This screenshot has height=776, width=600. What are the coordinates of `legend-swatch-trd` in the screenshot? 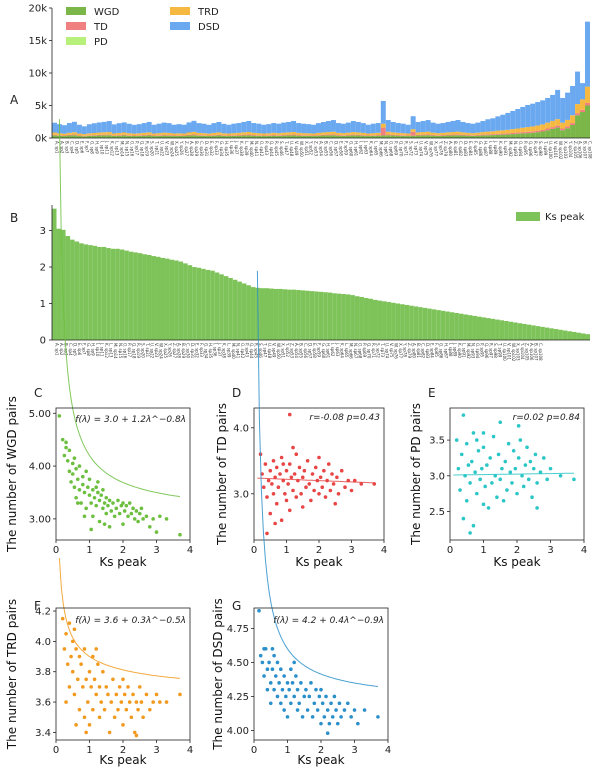 It's located at (180, 11).